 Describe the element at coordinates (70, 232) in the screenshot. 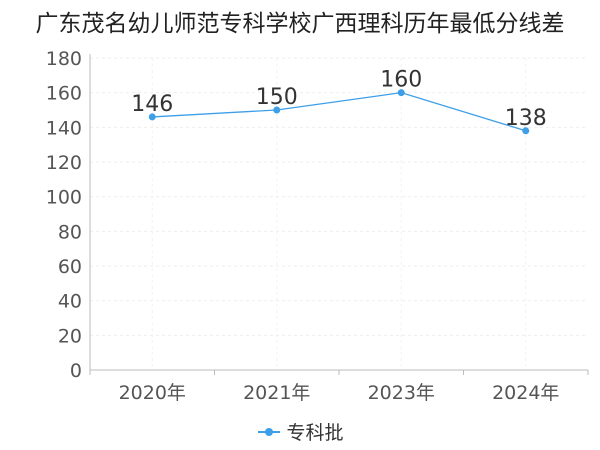

I see `y-tick-label: 80` at that location.